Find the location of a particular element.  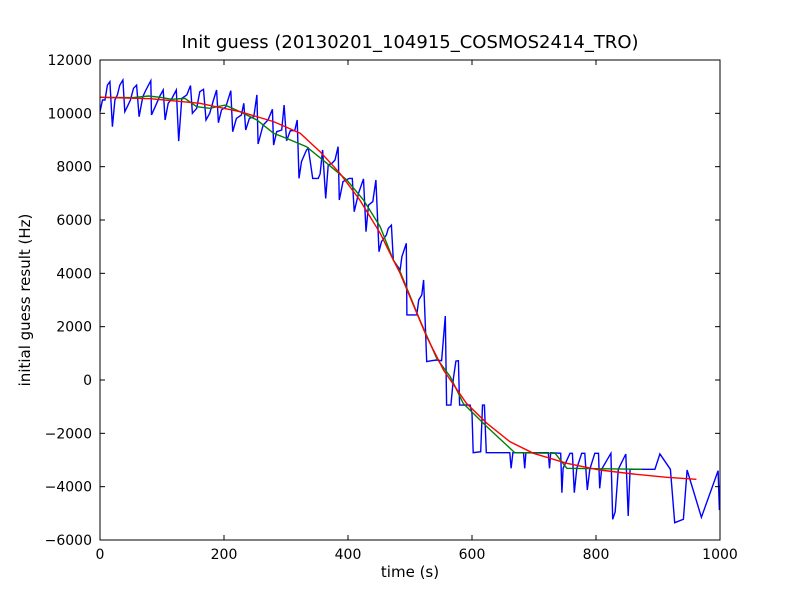

y-axis-label: initial guess result (Hz) is located at coordinates (25, 300).